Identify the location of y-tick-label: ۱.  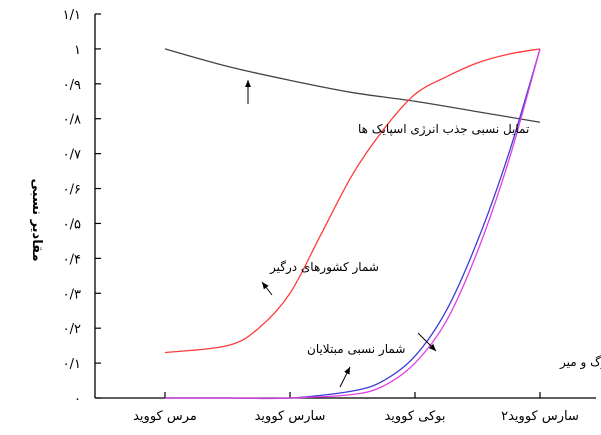
(77, 50).